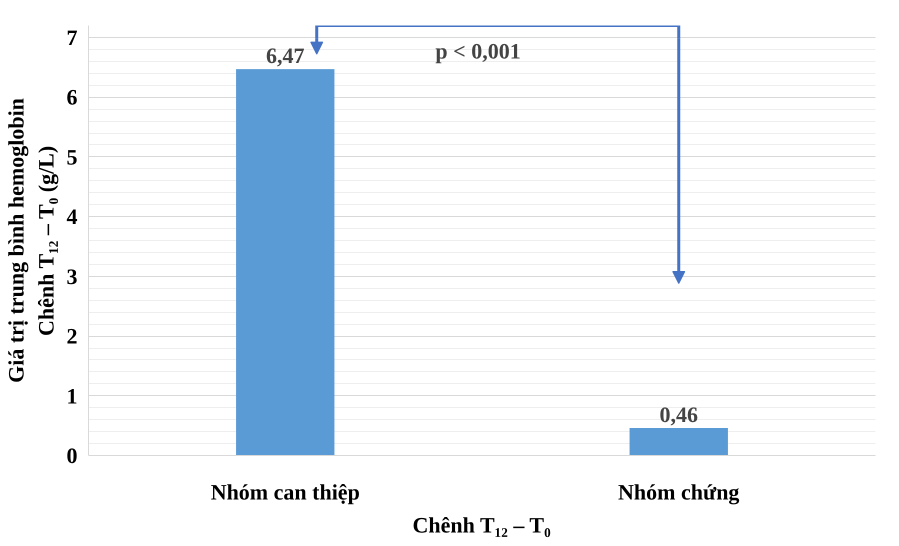  What do you see at coordinates (72, 395) in the screenshot?
I see `y-tick-label: 1` at bounding box center [72, 395].